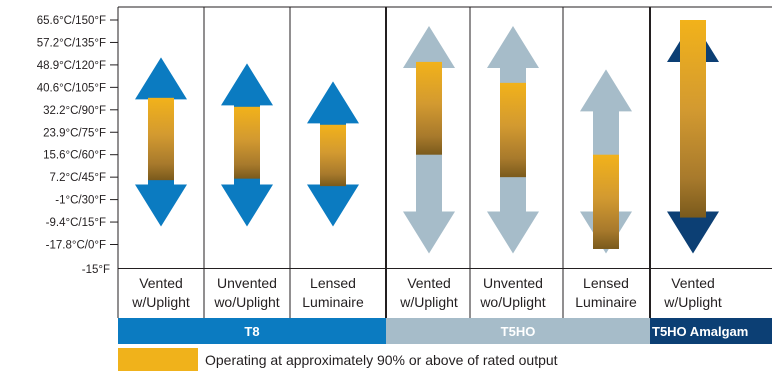 The height and width of the screenshot is (375, 772). Describe the element at coordinates (74, 111) in the screenshot. I see `y-tick-label: 32.2°C/90°F` at that location.